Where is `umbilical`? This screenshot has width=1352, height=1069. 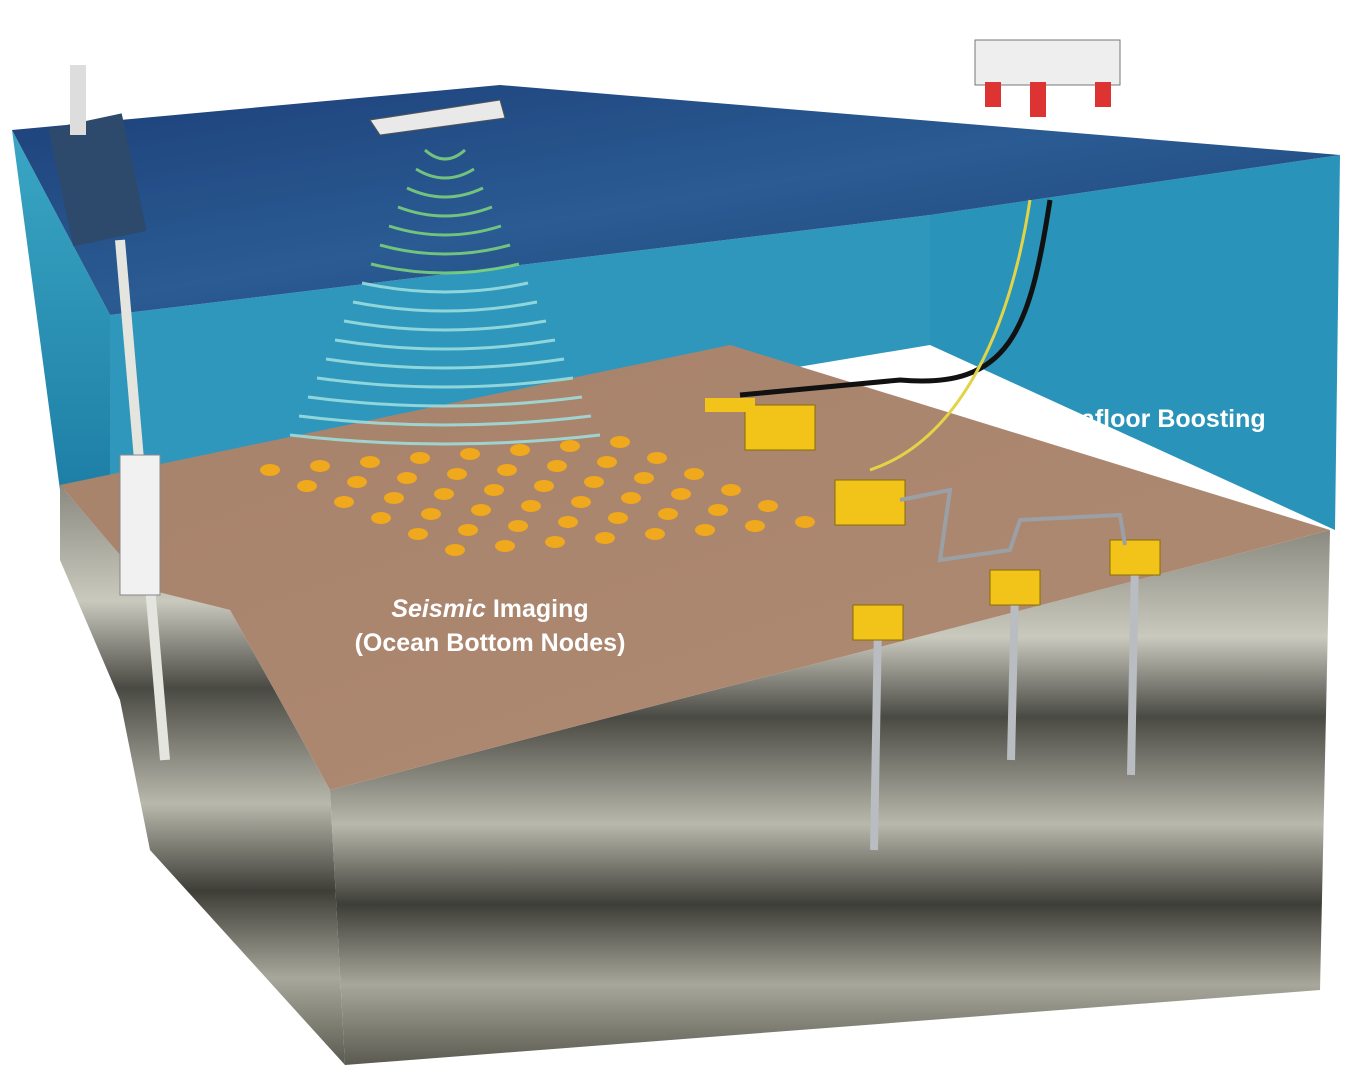 umbilical is located at coordinates (950, 335).